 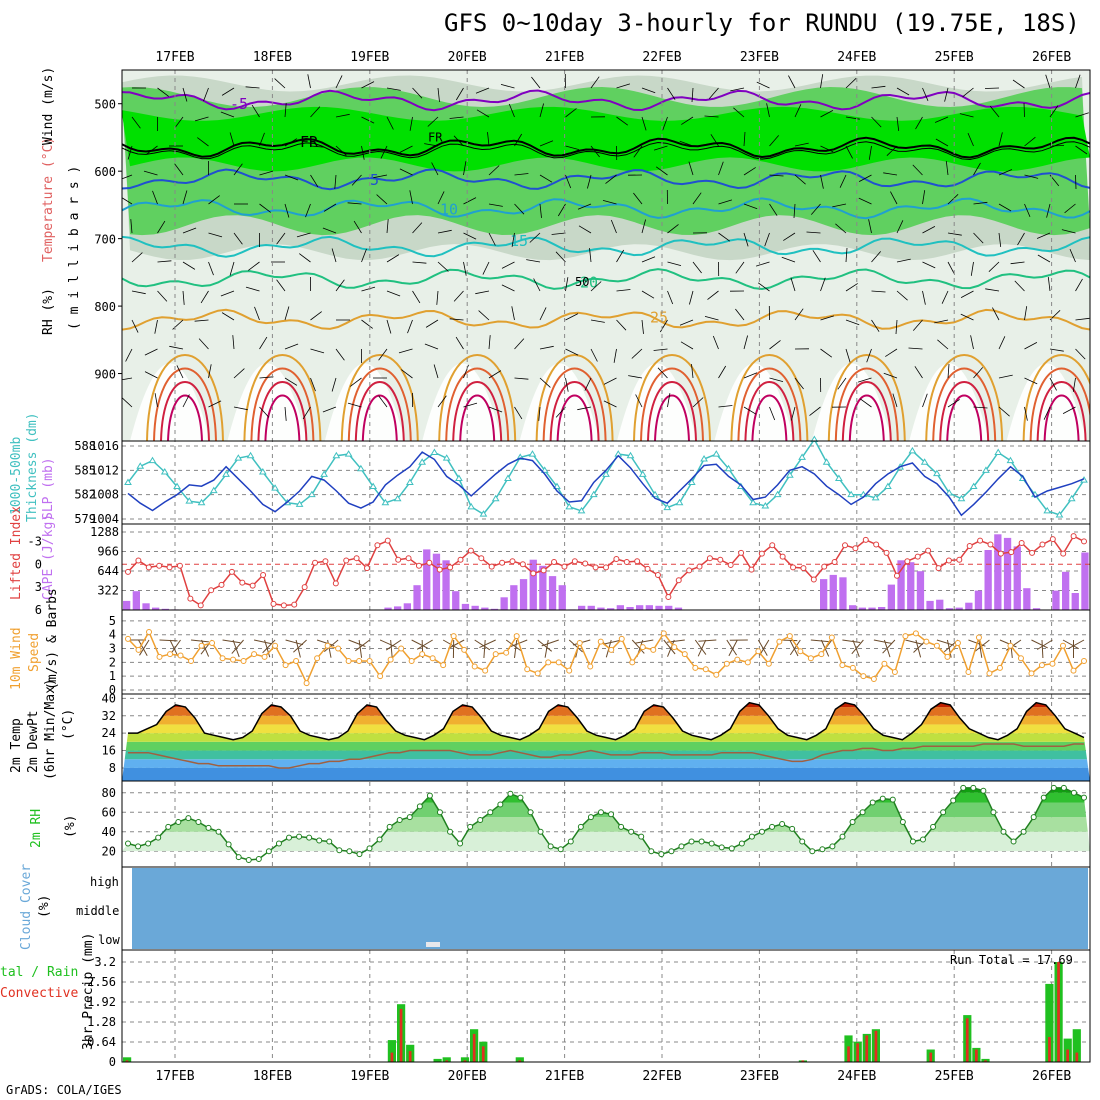 I want to click on temp-band, so click(x=606, y=763).